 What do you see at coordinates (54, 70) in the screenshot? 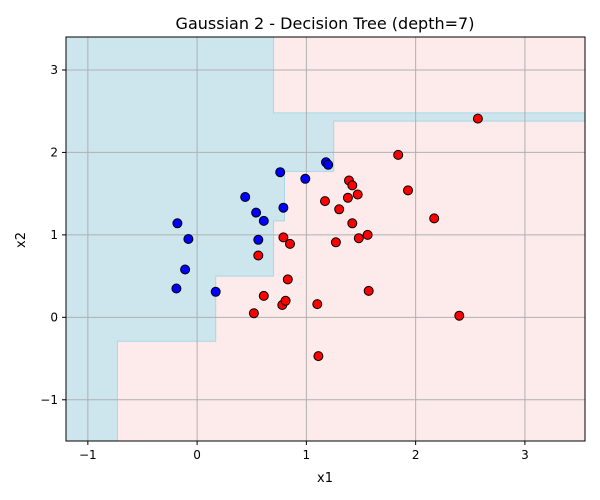
I see `y-tick-label: 3` at bounding box center [54, 70].